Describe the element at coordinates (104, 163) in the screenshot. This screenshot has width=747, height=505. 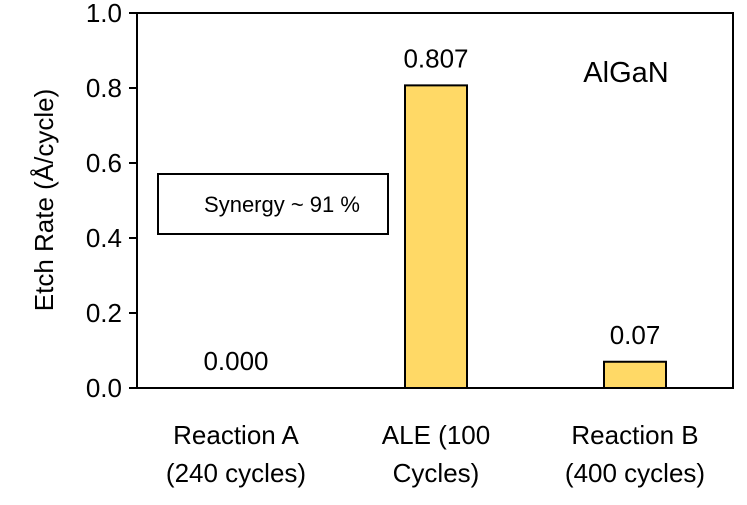
I see `y-tick-label: 0.6` at that location.